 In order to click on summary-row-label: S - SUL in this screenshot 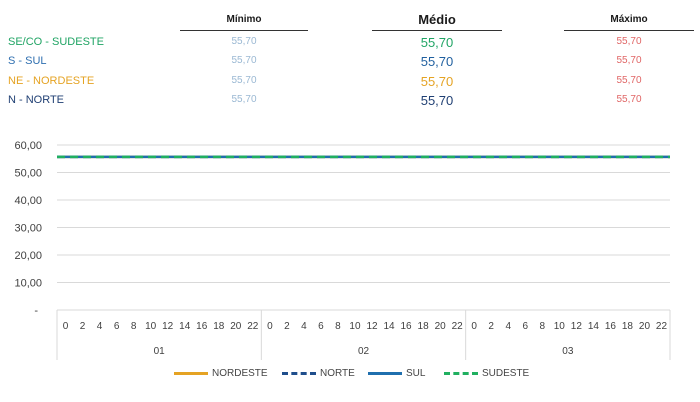, I will do `click(27, 61)`.